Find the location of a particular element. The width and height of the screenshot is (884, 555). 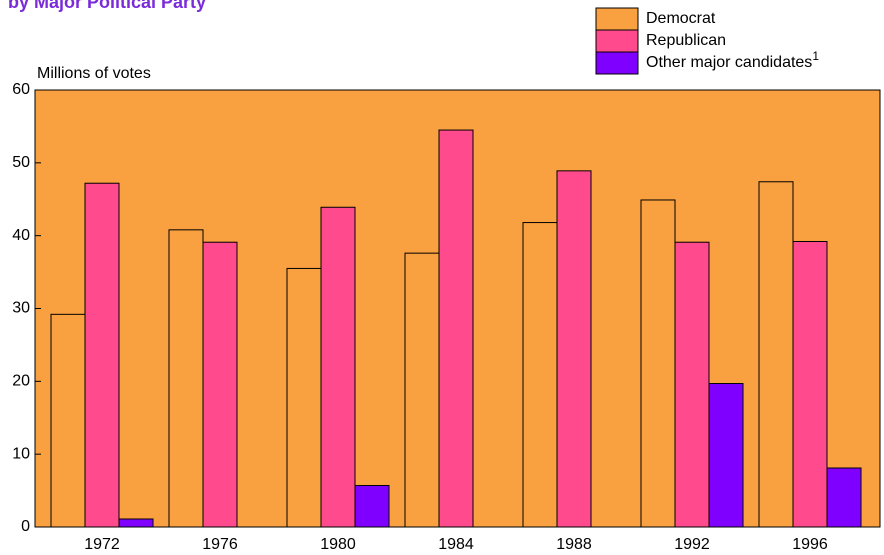

x-tick-label: 1996 is located at coordinates (810, 544).